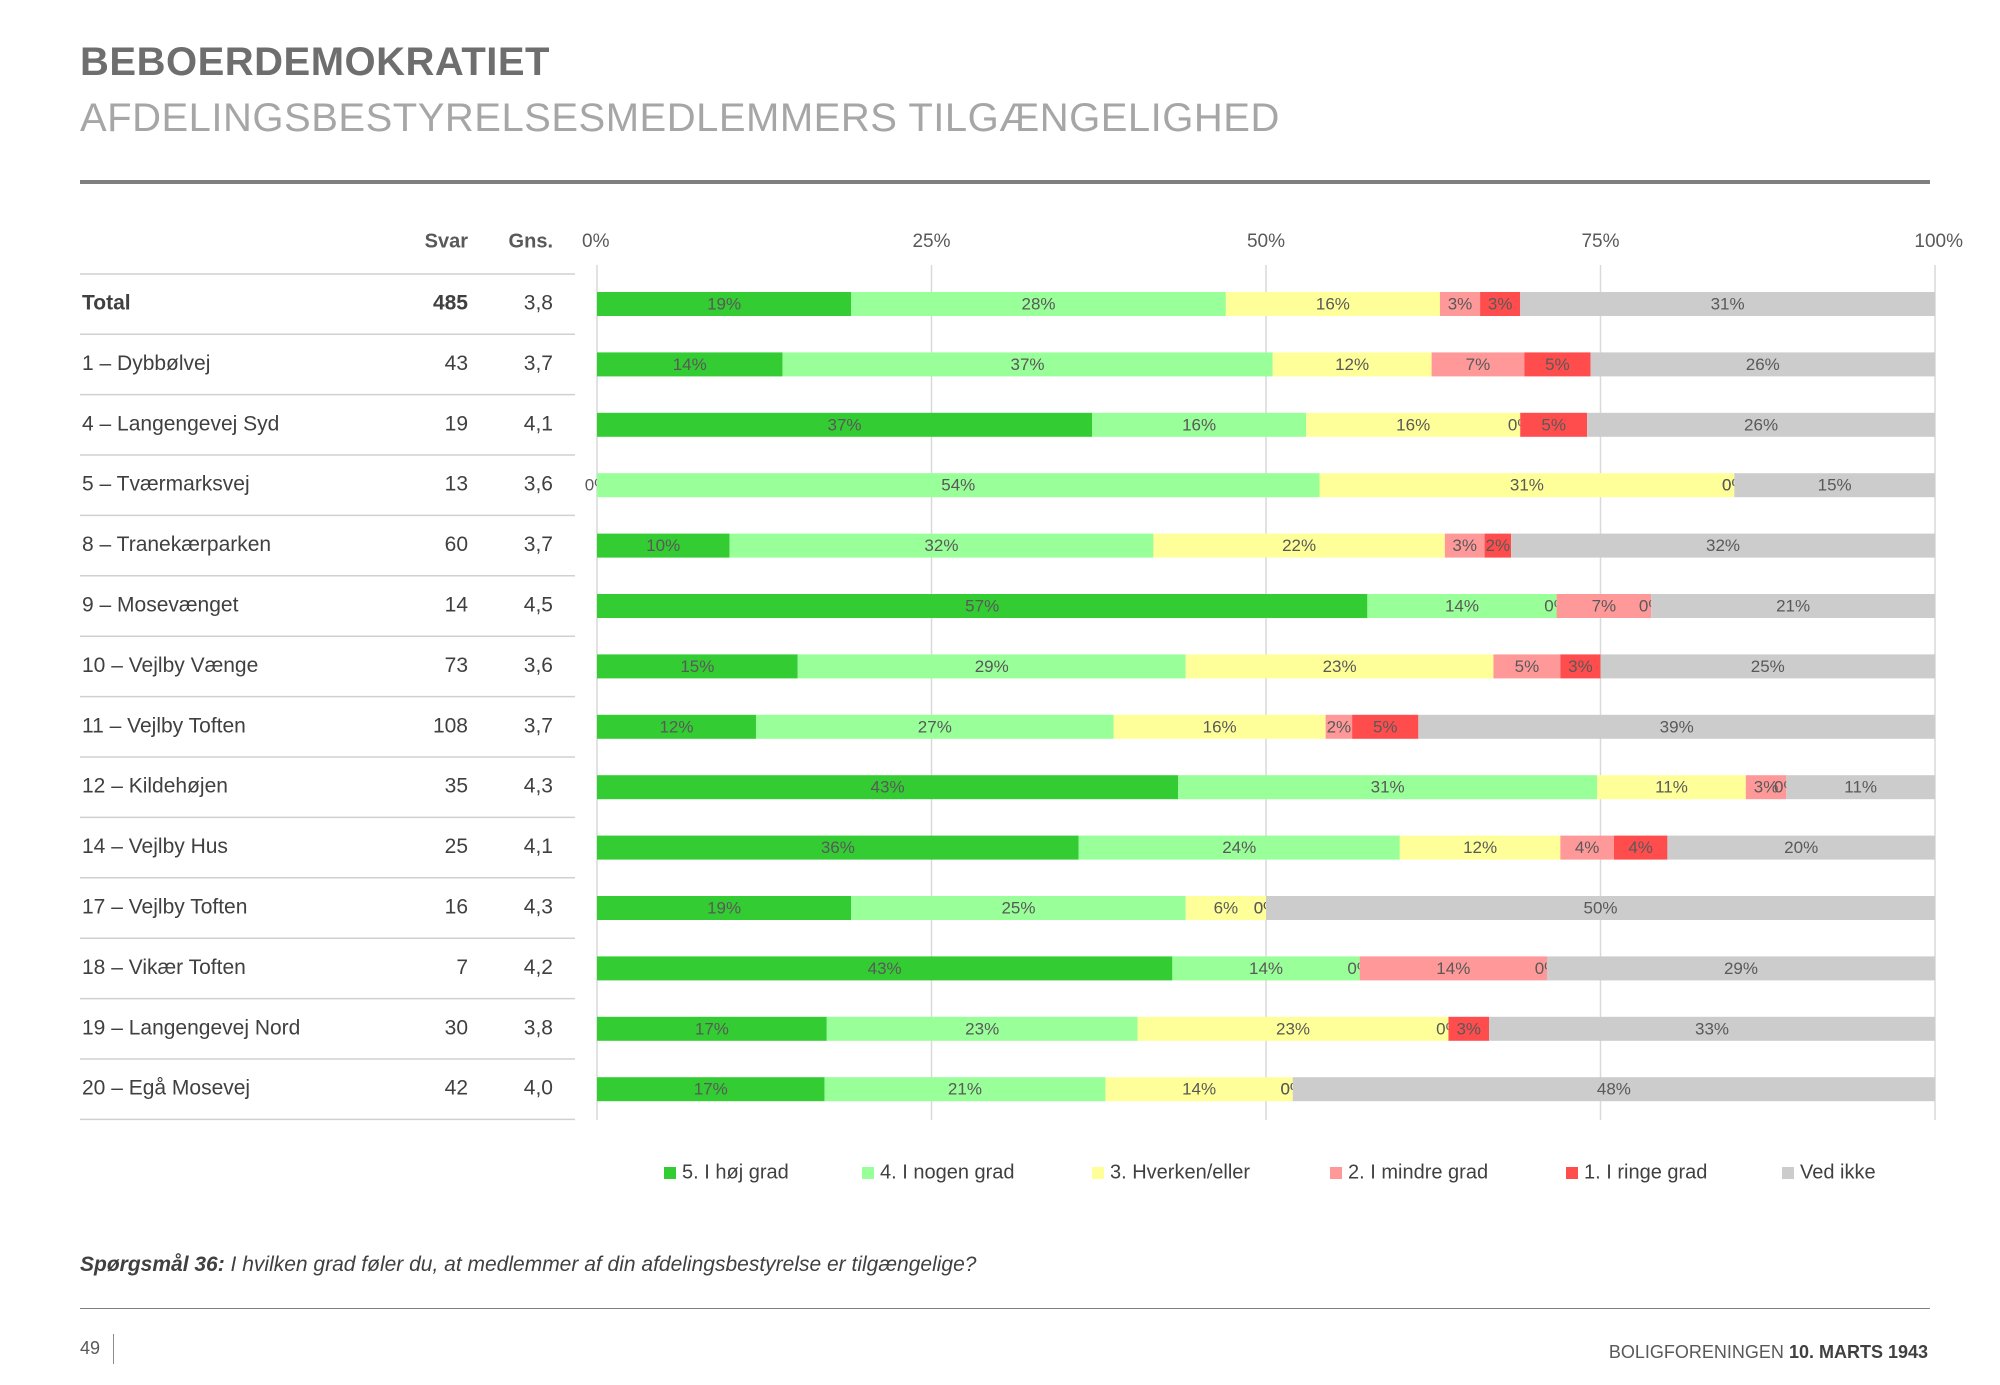  I want to click on data-label: 48%, so click(1614, 1089).